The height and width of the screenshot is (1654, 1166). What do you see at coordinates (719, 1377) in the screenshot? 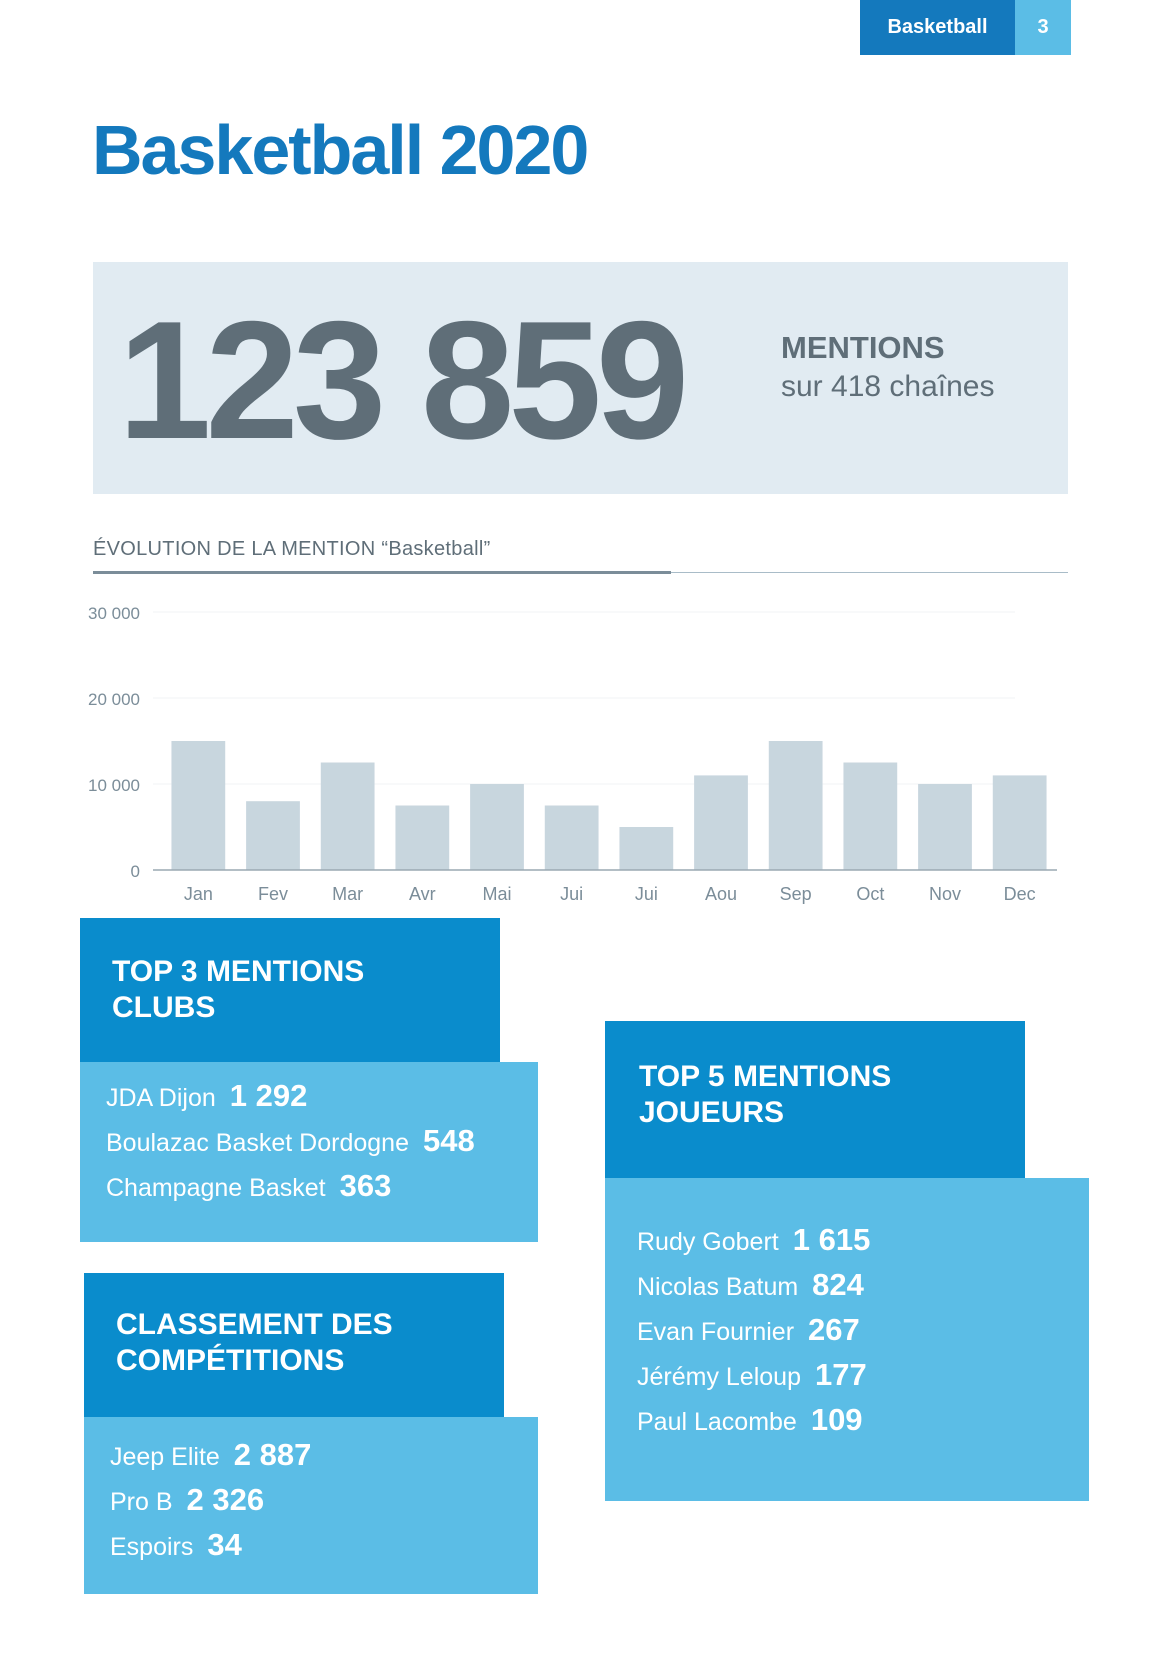
I see `item-name: Jérémy Leloup` at bounding box center [719, 1377].